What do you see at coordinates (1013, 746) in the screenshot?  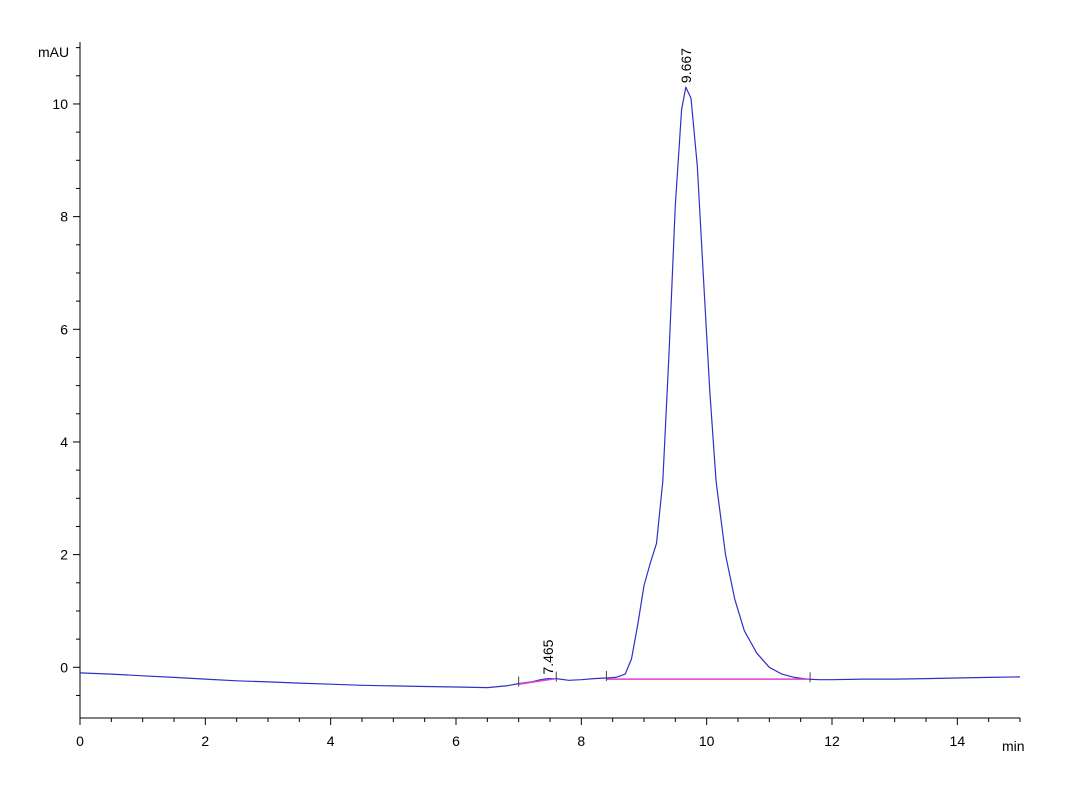 I see `x-axis-unit-label: min` at bounding box center [1013, 746].